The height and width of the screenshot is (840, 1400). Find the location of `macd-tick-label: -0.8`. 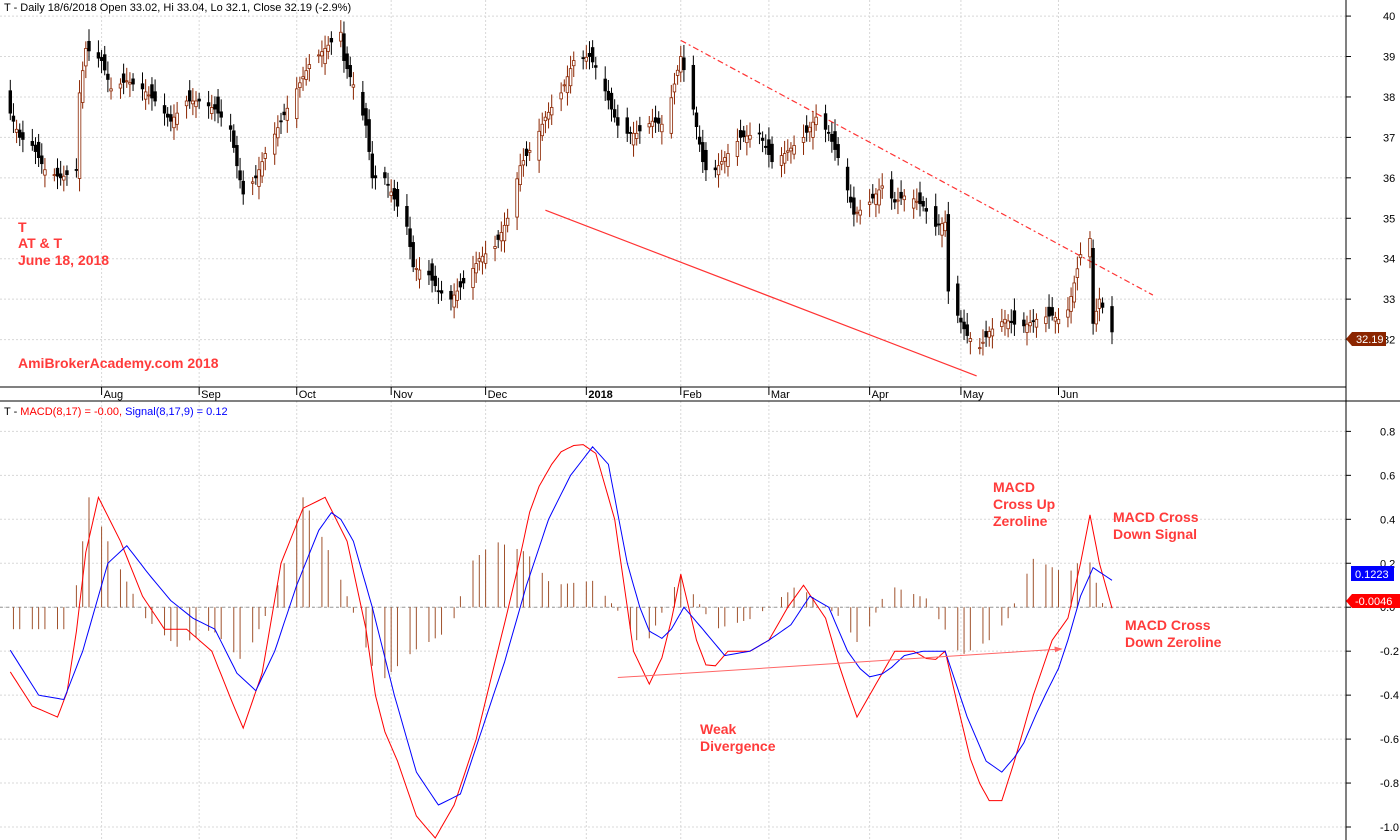

macd-tick-label: -0.8 is located at coordinates (1389, 784).